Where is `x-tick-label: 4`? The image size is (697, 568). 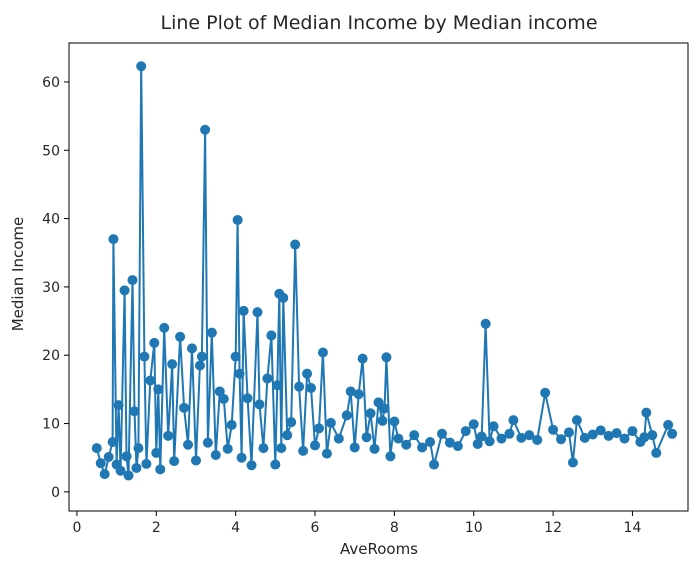
x-tick-label: 4 is located at coordinates (235, 528).